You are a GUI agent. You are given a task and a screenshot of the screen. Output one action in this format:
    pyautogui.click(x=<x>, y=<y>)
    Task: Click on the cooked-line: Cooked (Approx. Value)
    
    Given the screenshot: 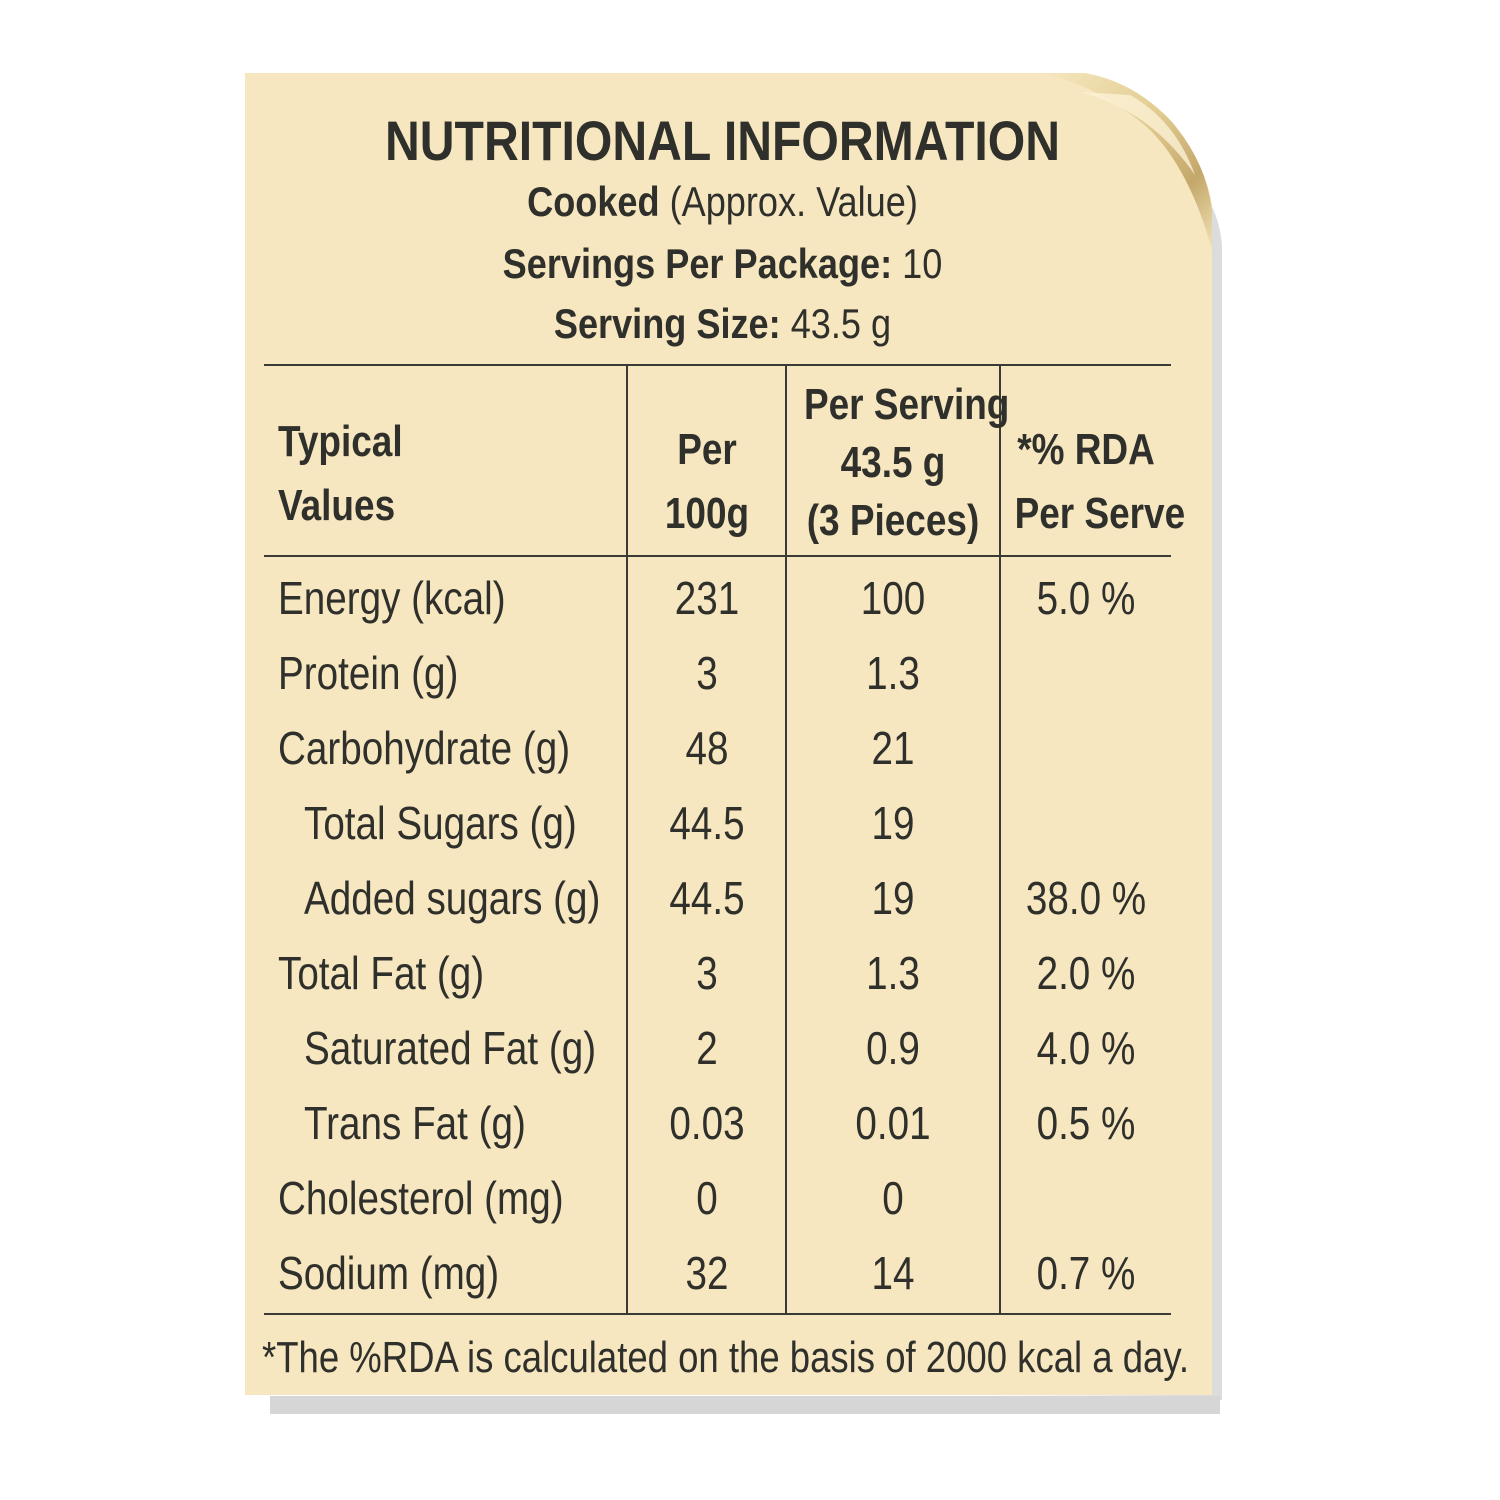 What is the action you would take?
    pyautogui.click(x=722, y=202)
    